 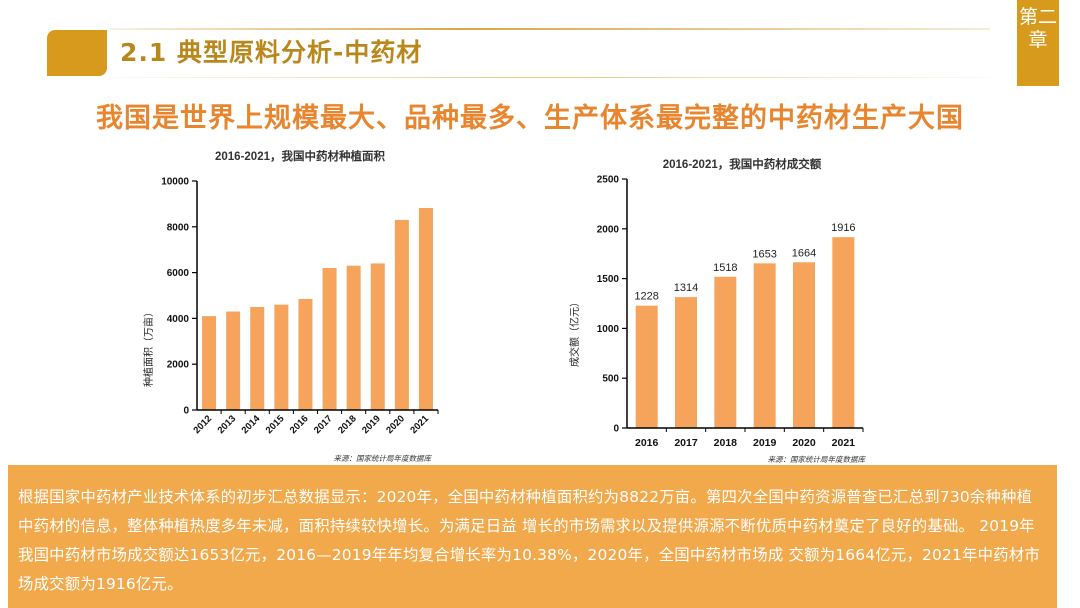 I want to click on y-axis-label: 种植面积（万亩）, so click(x=148, y=347).